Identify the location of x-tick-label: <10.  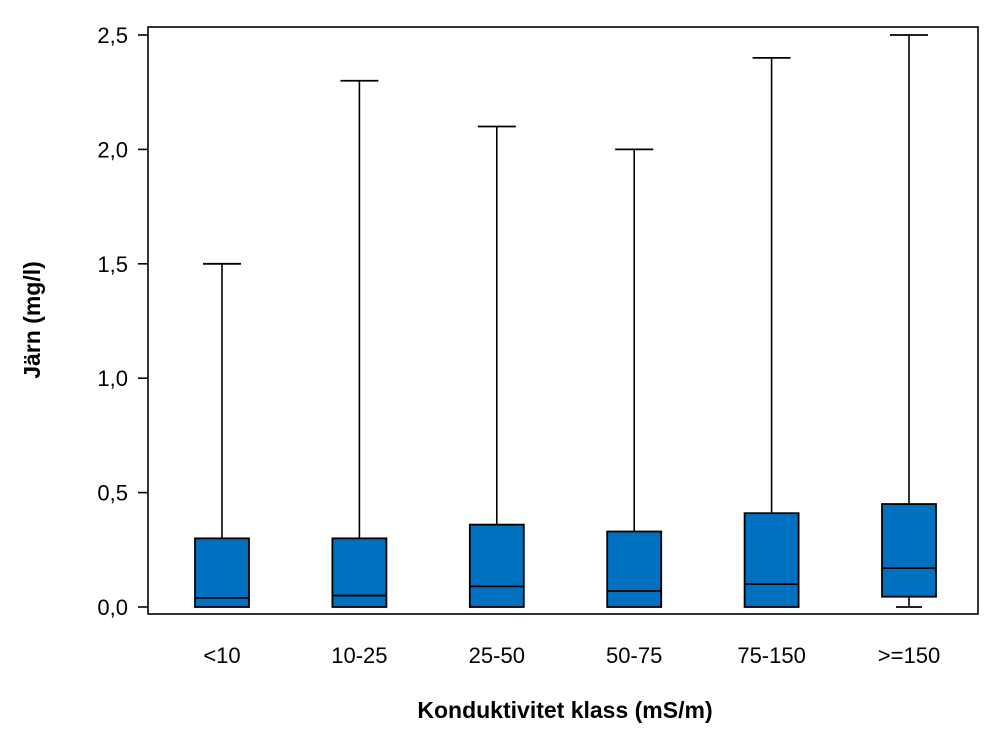
(221, 655).